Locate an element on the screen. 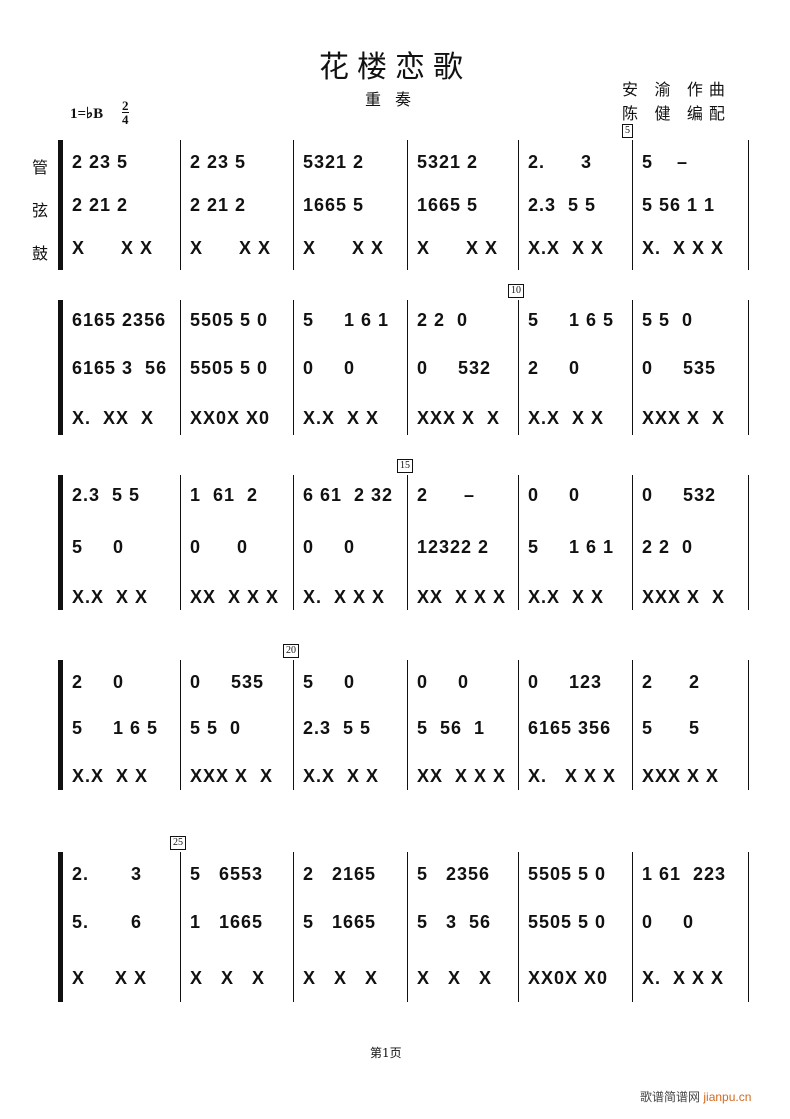 The height and width of the screenshot is (1119, 790). measure-notes: 5 56 1 is located at coordinates (451, 728).